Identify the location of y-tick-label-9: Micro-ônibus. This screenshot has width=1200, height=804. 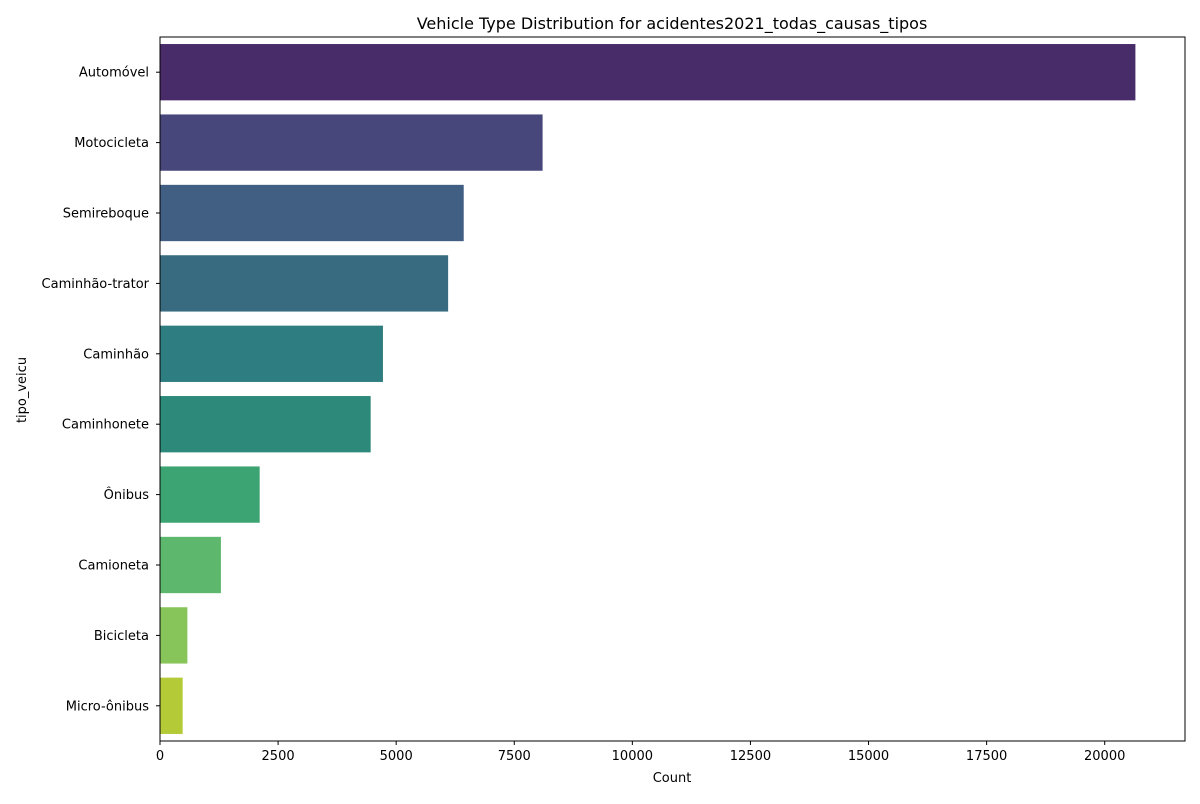
(107, 706).